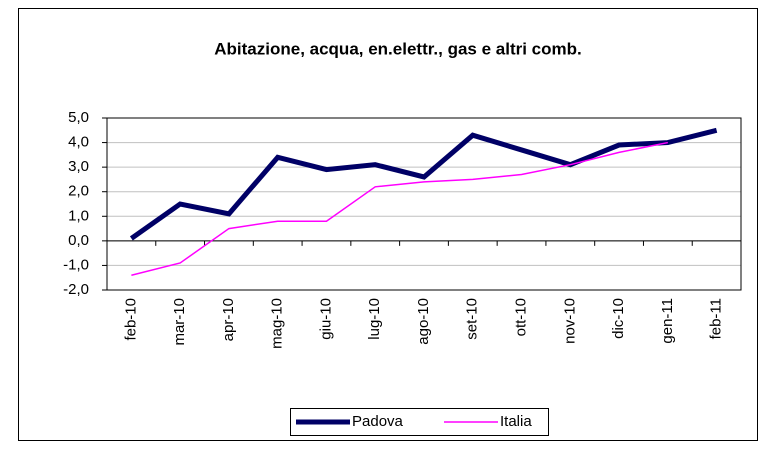  I want to click on x-tick-label: ago-10, so click(423, 321).